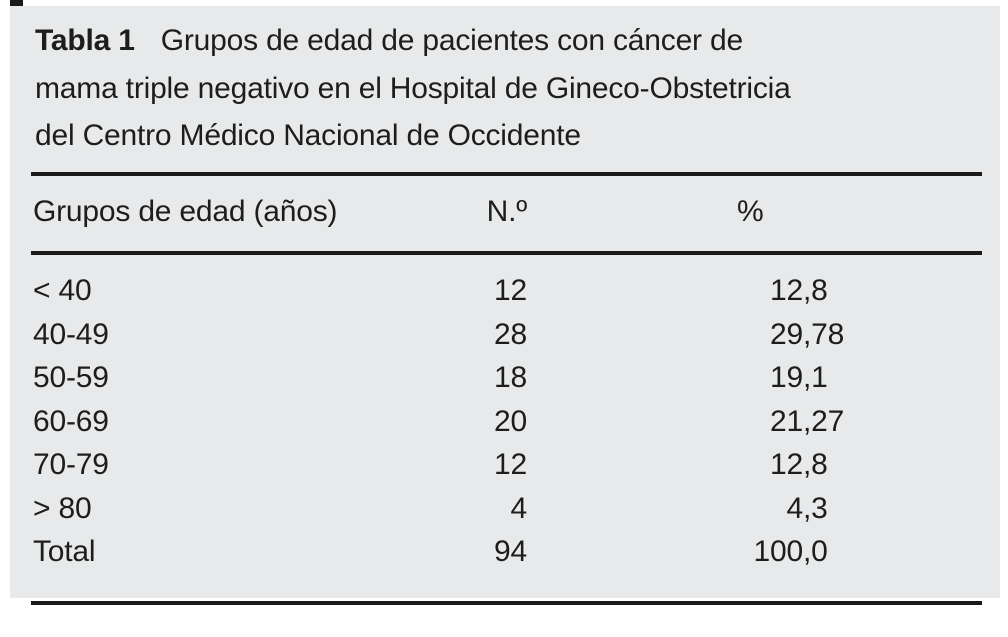 The height and width of the screenshot is (637, 1008). Describe the element at coordinates (308, 135) in the screenshot. I see `caption-line-3: del Centro Médico Nacional de Occidente` at that location.